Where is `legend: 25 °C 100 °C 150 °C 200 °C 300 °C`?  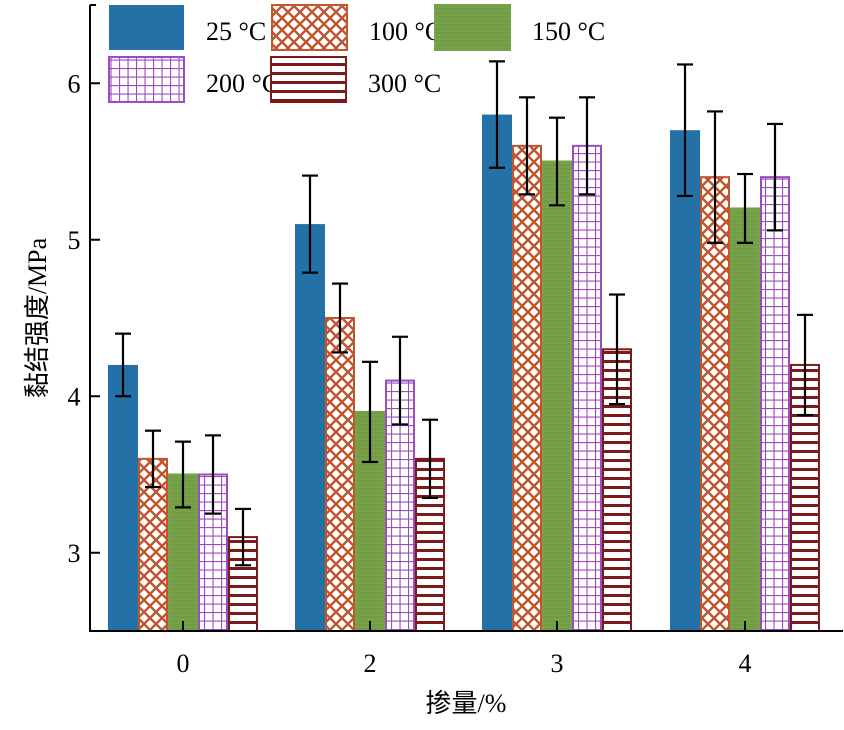
legend: 25 °C 100 °C 150 °C 200 °C 300 °C is located at coordinates (356, 53).